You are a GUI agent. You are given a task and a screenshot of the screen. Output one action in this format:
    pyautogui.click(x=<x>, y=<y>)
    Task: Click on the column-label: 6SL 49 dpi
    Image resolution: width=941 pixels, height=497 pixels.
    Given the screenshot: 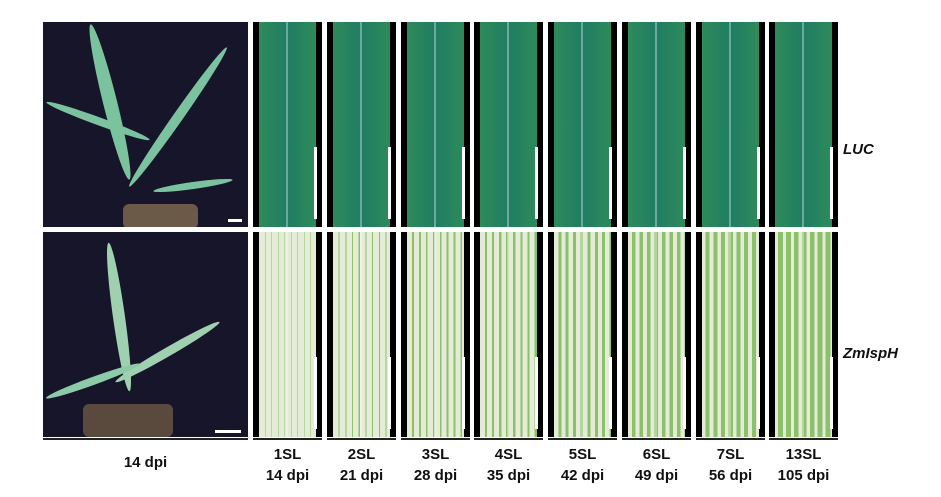 What is the action you would take?
    pyautogui.click(x=656, y=465)
    